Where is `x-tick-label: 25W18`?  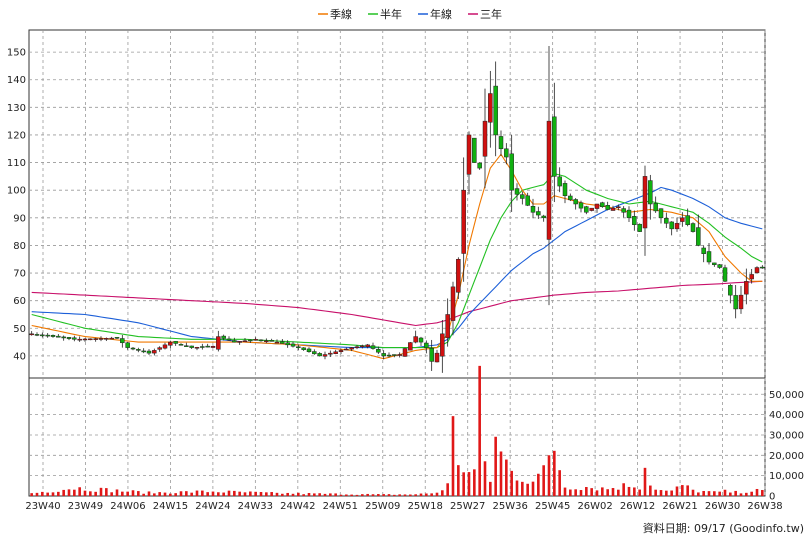 x-tick-label: 25W18 is located at coordinates (425, 506).